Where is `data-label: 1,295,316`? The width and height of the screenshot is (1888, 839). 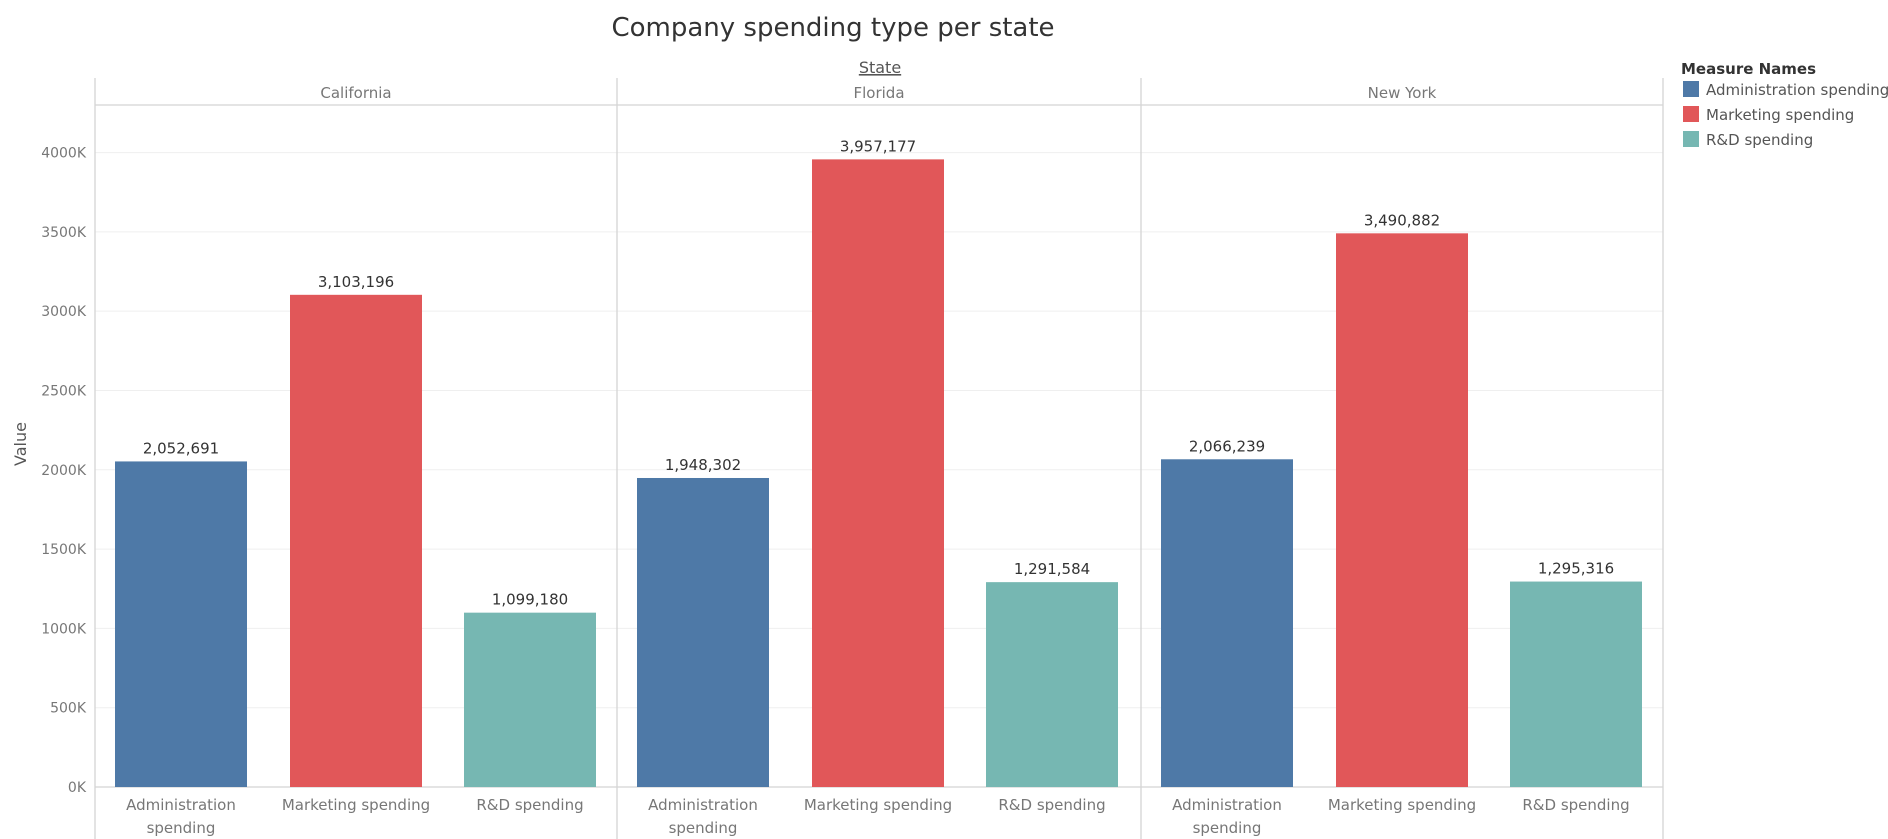
data-label: 1,295,316 is located at coordinates (1576, 569).